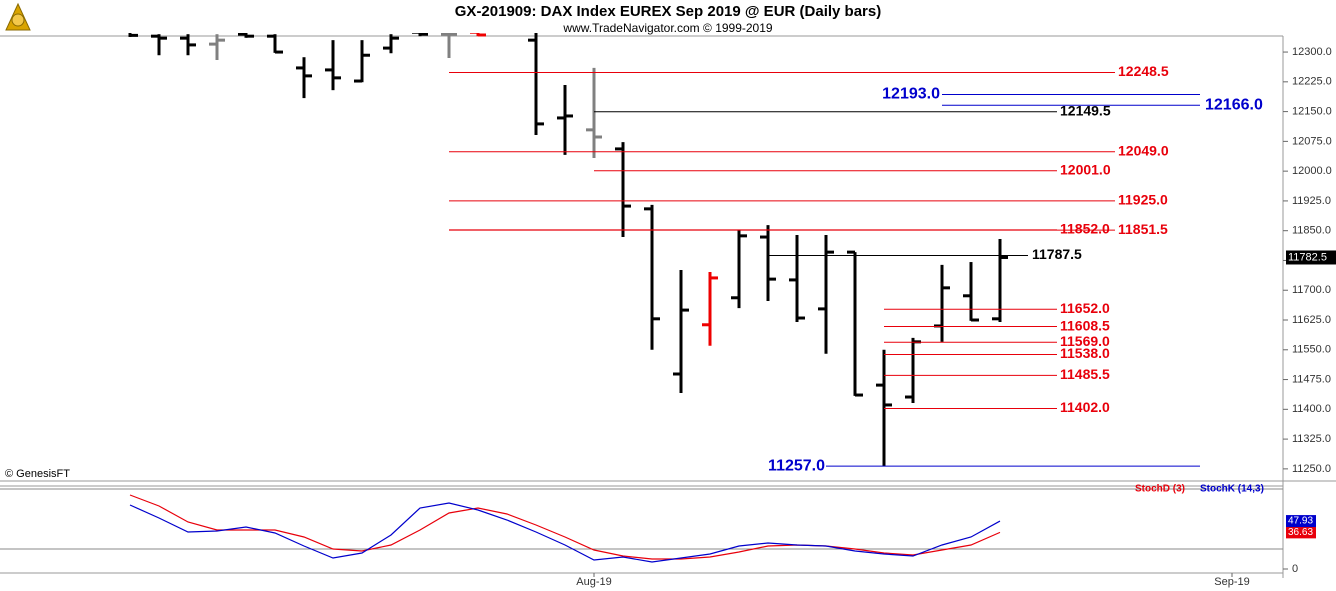 The height and width of the screenshot is (591, 1336). What do you see at coordinates (37, 474) in the screenshot?
I see `watermark: © GenesisFT` at bounding box center [37, 474].